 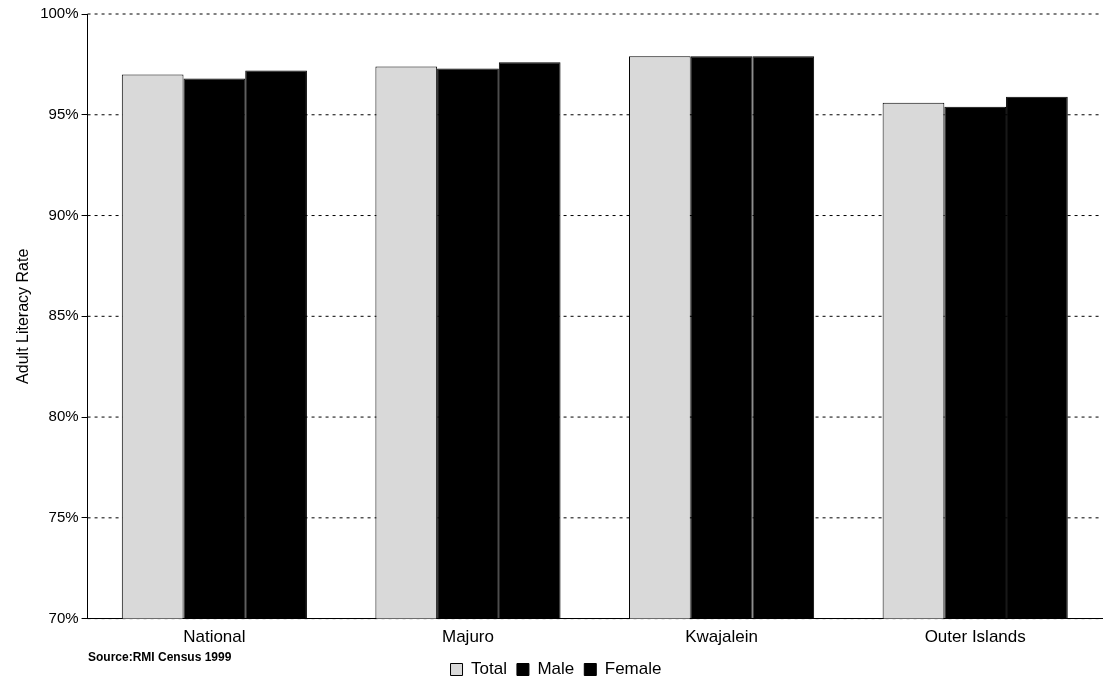 I want to click on y-tick-label: 85%, so click(x=63, y=315).